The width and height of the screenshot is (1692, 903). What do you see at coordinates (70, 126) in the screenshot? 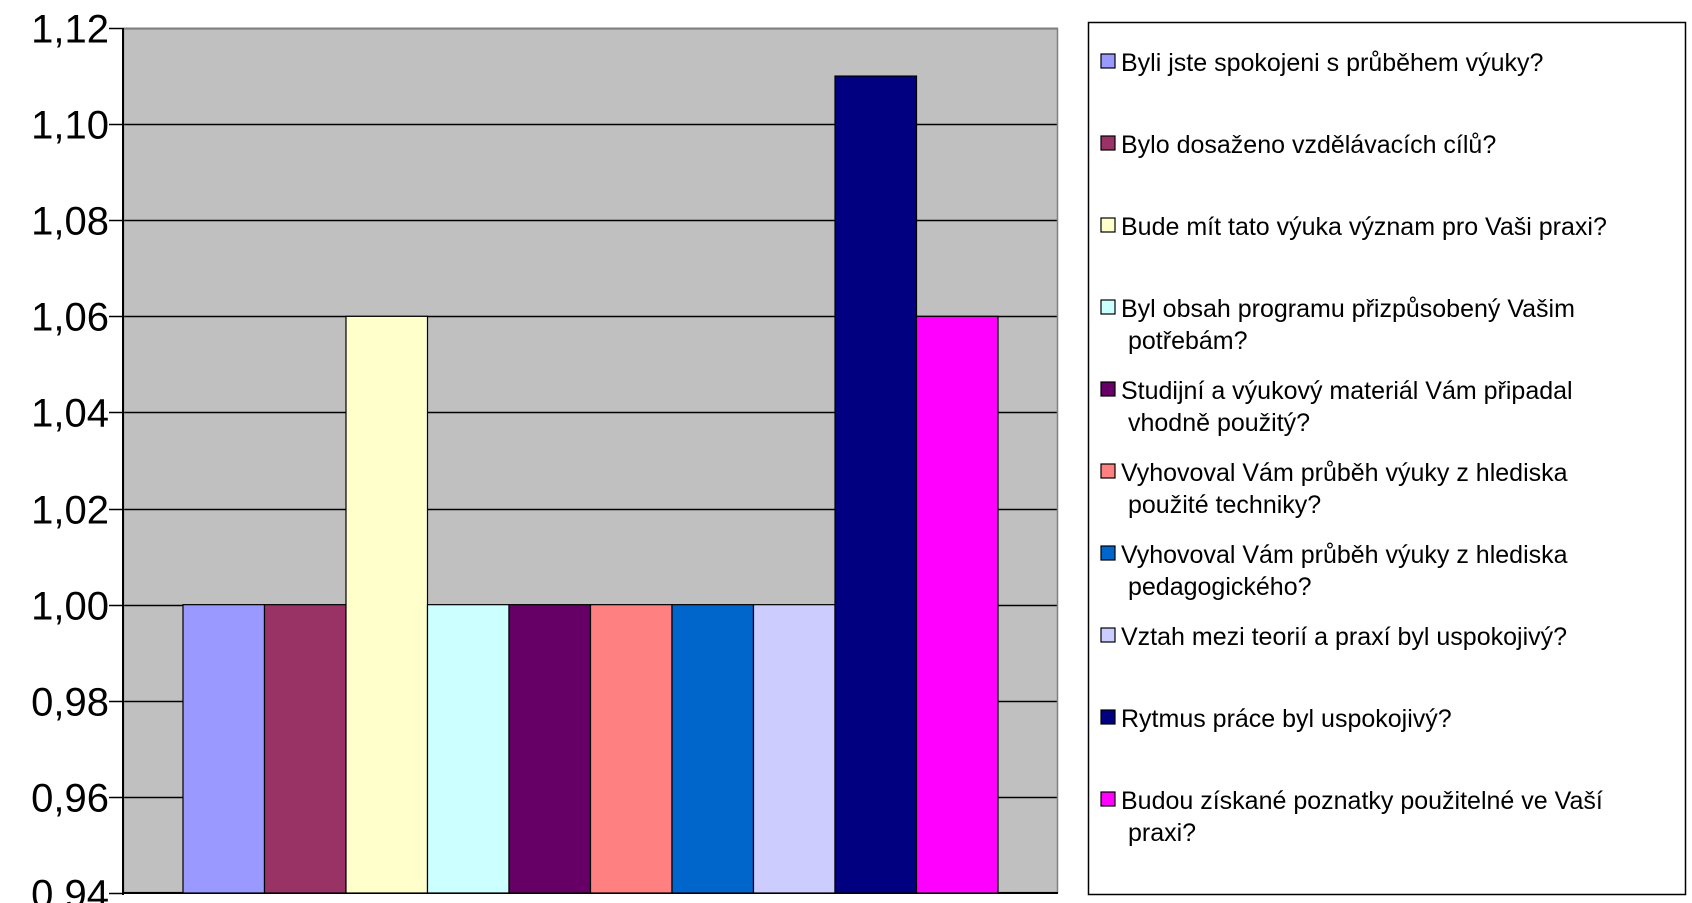
I see `y-tick-label: 1,10` at bounding box center [70, 126].